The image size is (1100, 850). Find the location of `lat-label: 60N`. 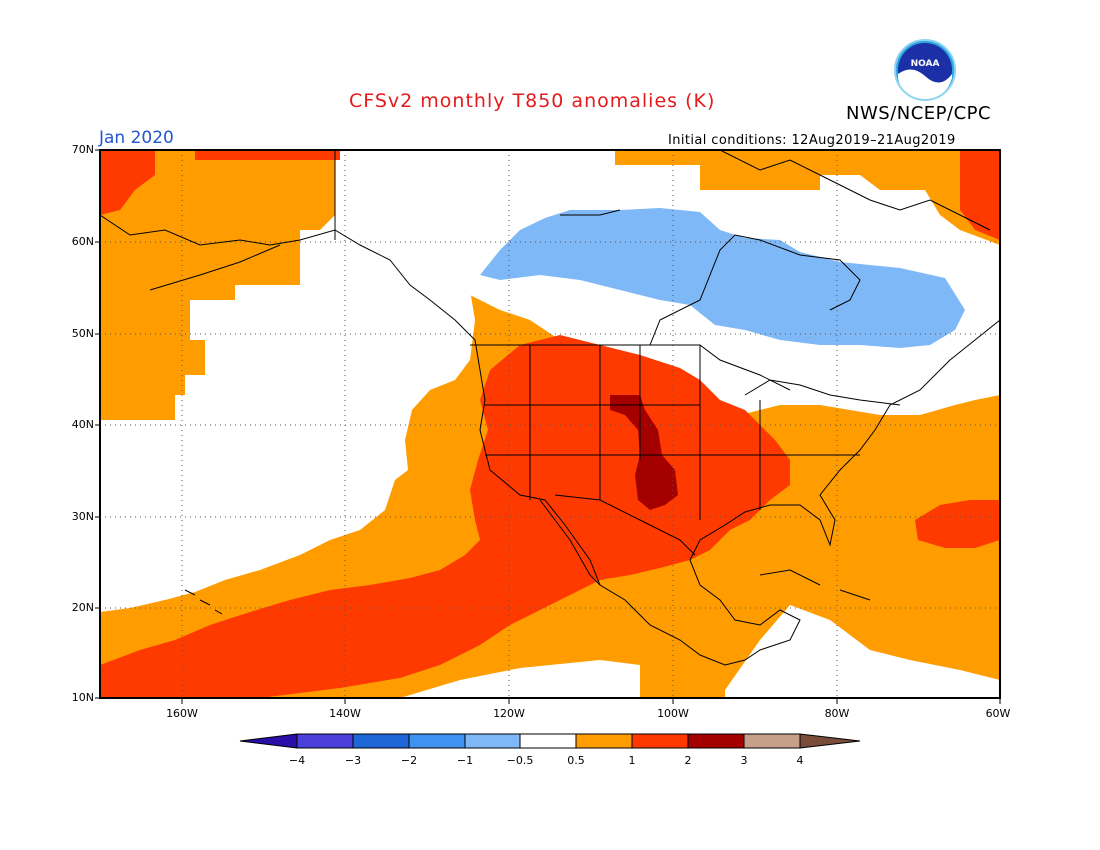

lat-label: 60N is located at coordinates (82, 241).